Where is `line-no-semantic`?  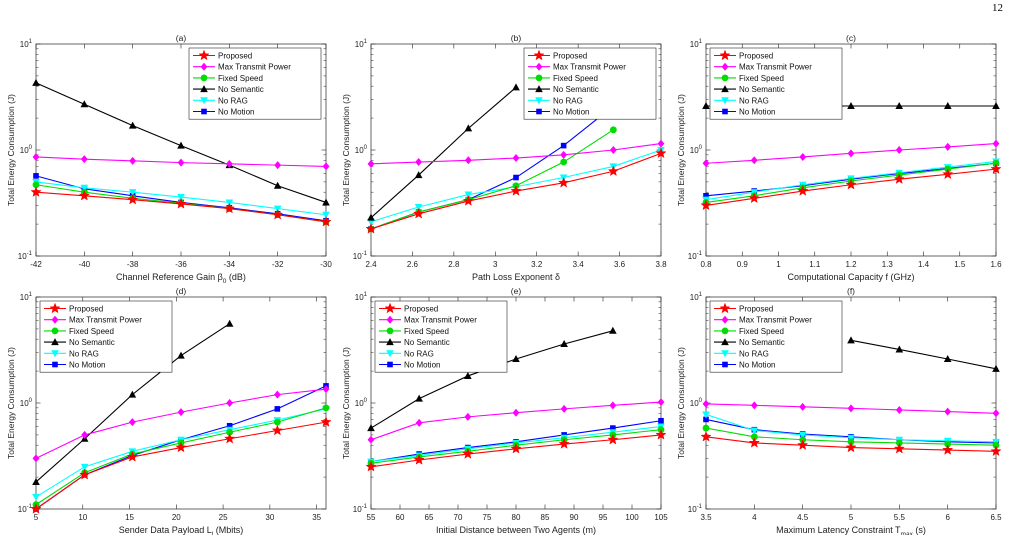 line-no-semantic is located at coordinates (923, 354).